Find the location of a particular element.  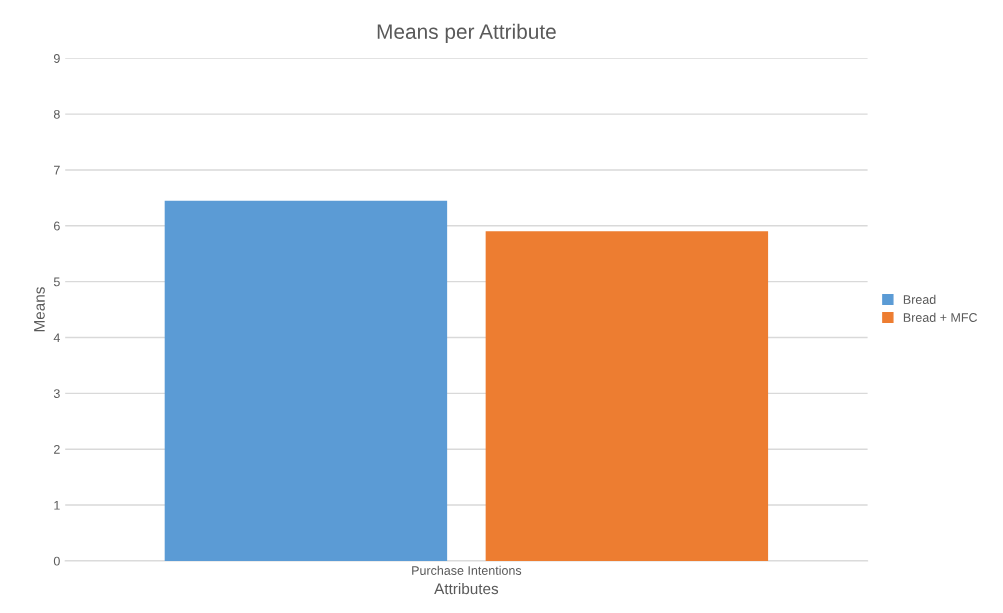

y-tick-label: 5 is located at coordinates (56, 282).